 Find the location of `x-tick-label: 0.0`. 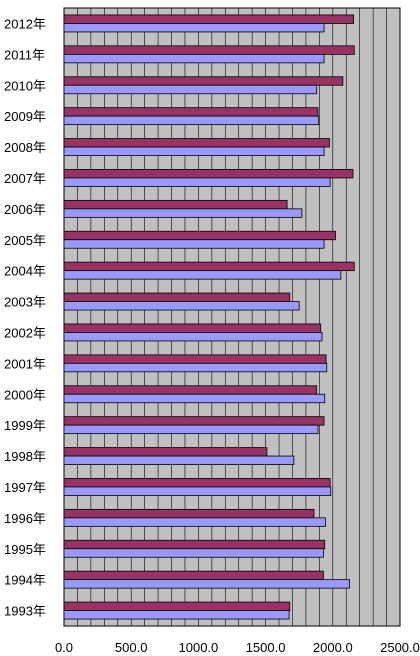

x-tick-label: 0.0 is located at coordinates (64, 647).